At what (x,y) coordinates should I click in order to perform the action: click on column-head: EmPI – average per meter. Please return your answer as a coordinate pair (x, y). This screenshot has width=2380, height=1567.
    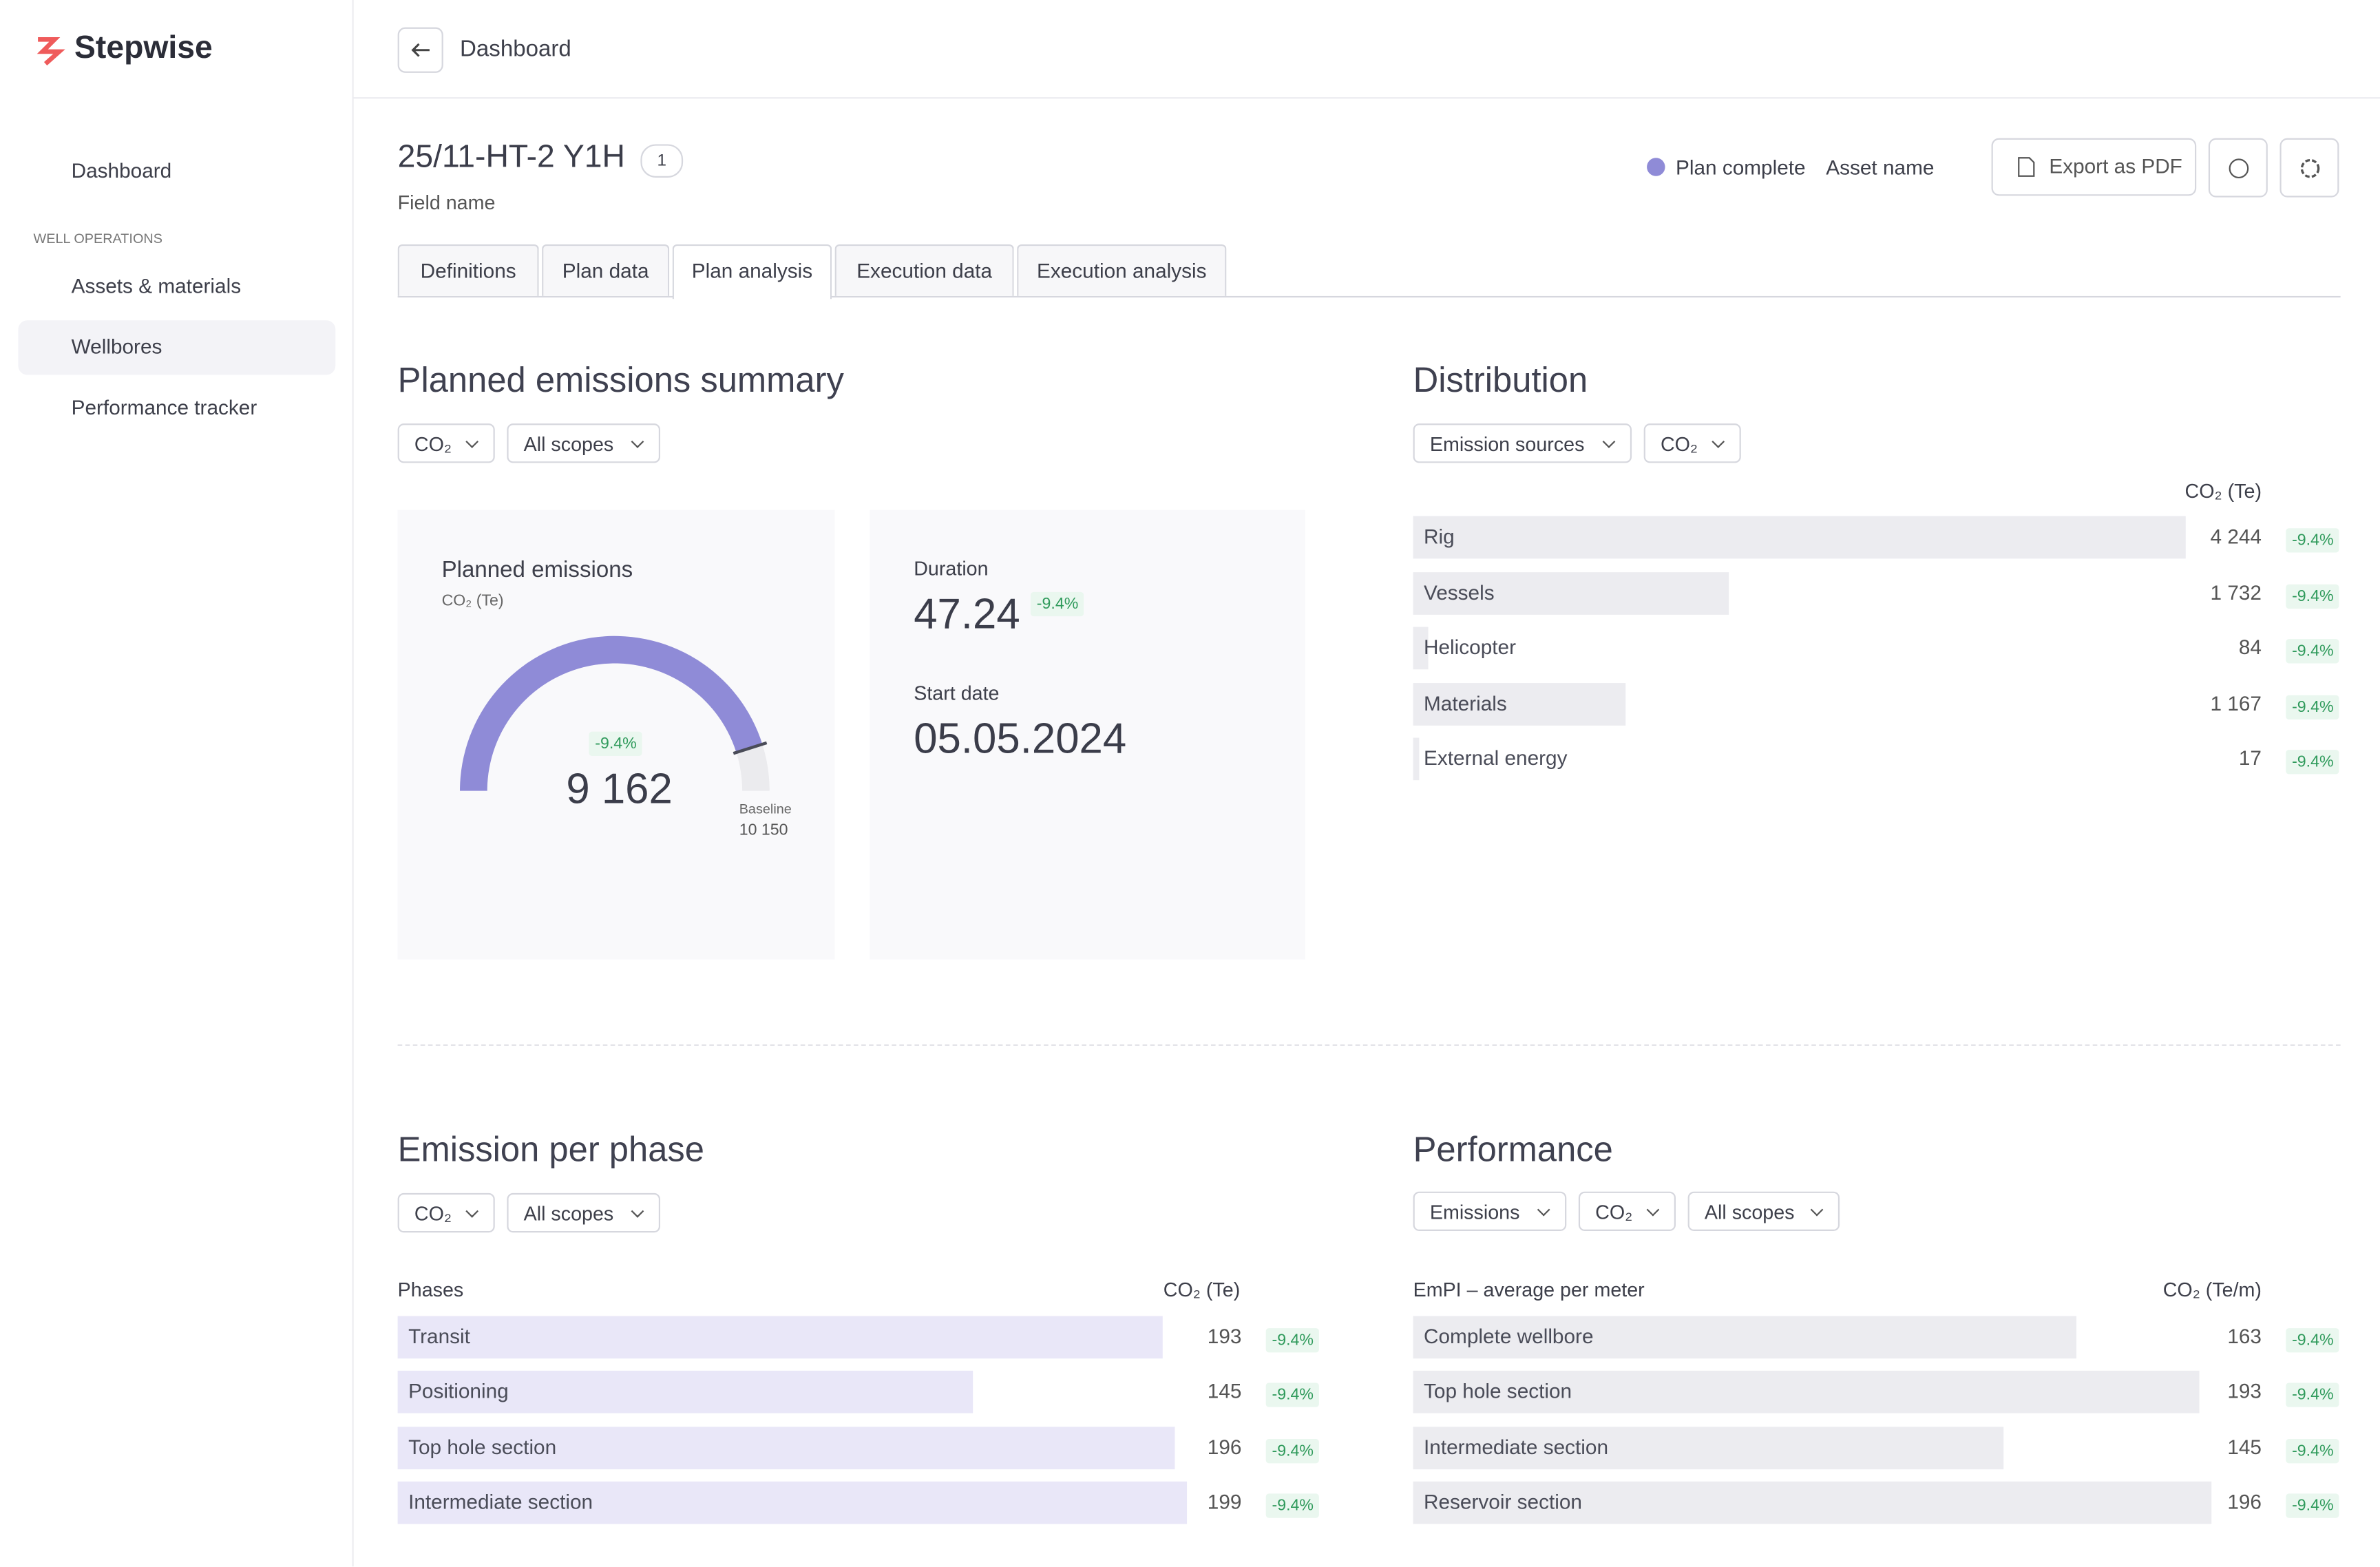
    Looking at the image, I should click on (1529, 1289).